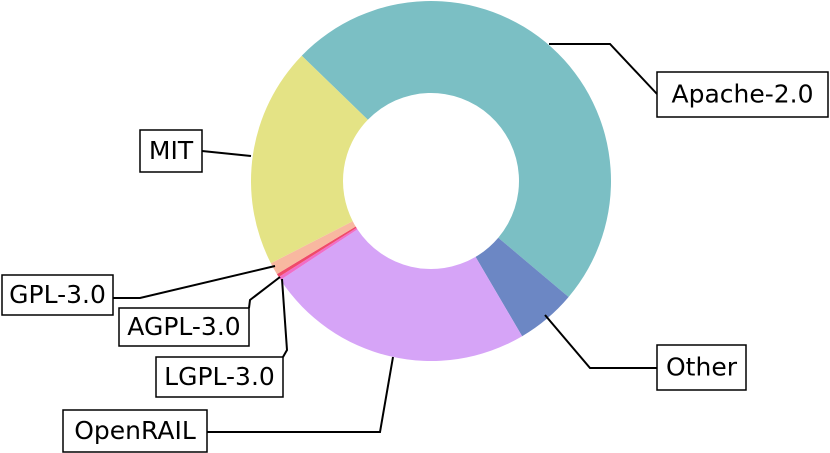 This screenshot has height=453, width=830. I want to click on slice-label: Apache-2.0, so click(742, 94).